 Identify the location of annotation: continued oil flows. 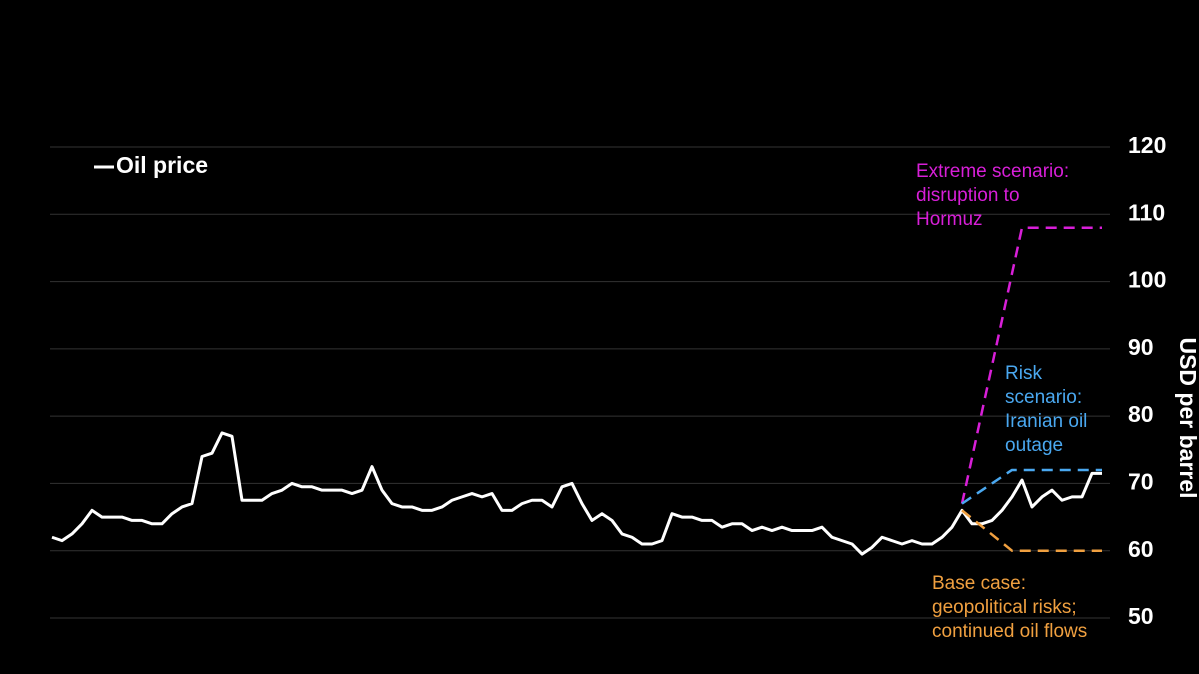
(1009, 631).